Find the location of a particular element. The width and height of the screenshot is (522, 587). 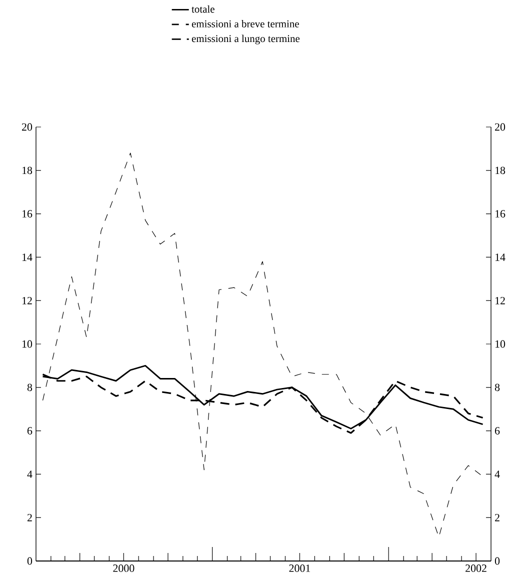

y-tick-label: 18 is located at coordinates (27, 170).